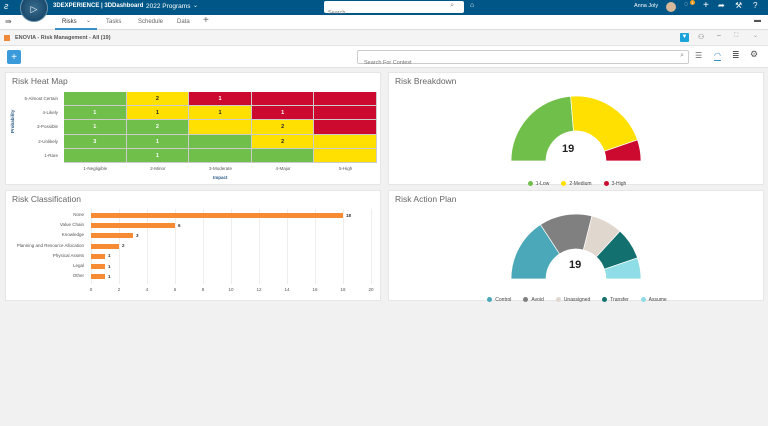  What do you see at coordinates (721, 5) in the screenshot?
I see `share-icon: ➦` at bounding box center [721, 5].